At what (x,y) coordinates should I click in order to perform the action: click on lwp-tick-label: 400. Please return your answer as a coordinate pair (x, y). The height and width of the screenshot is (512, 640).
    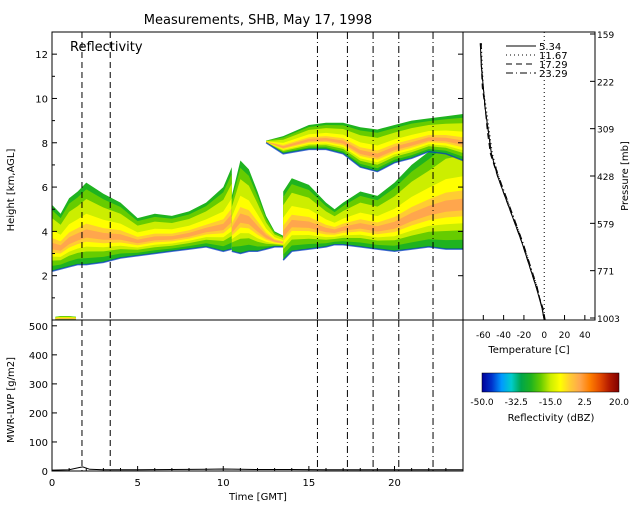
    Looking at the image, I should click on (38, 356).